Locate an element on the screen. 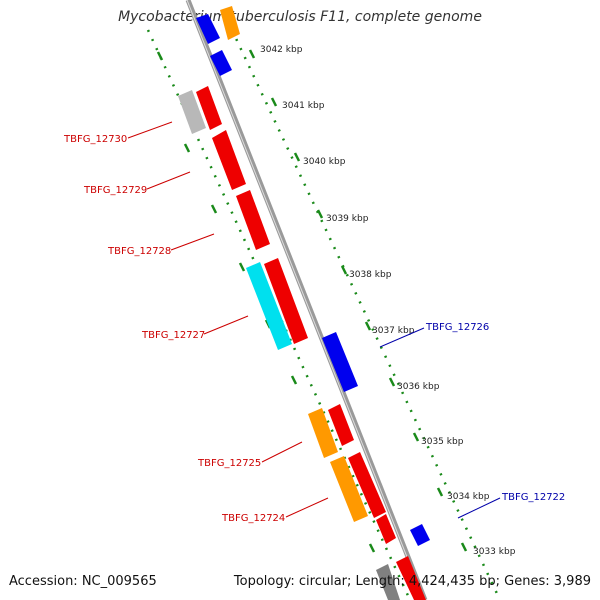  gene-label: TBFG_12724 is located at coordinates (253, 518).